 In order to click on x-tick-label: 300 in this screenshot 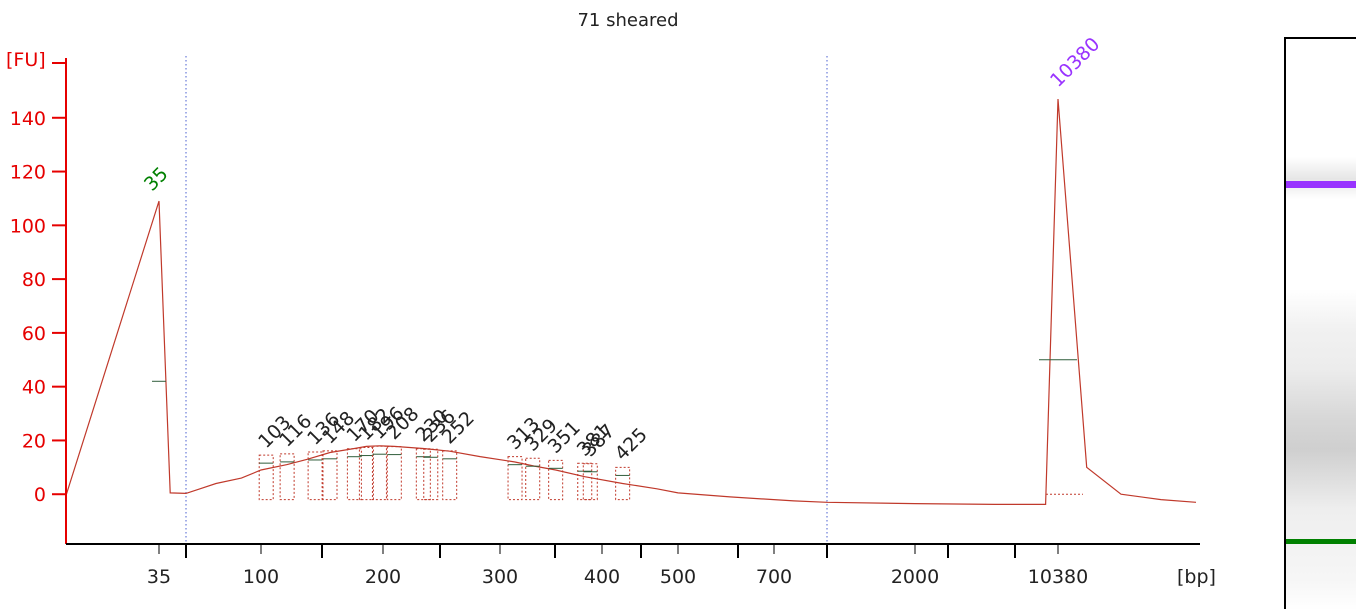, I will do `click(500, 577)`.